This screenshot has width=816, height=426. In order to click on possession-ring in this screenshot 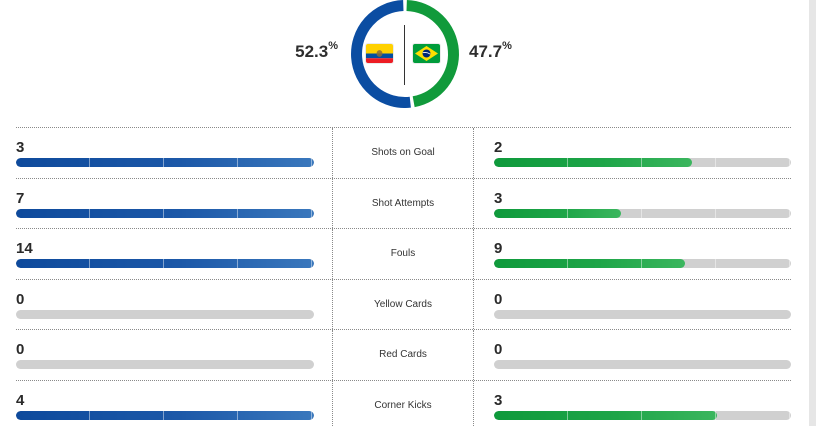, I will do `click(405, 54)`.